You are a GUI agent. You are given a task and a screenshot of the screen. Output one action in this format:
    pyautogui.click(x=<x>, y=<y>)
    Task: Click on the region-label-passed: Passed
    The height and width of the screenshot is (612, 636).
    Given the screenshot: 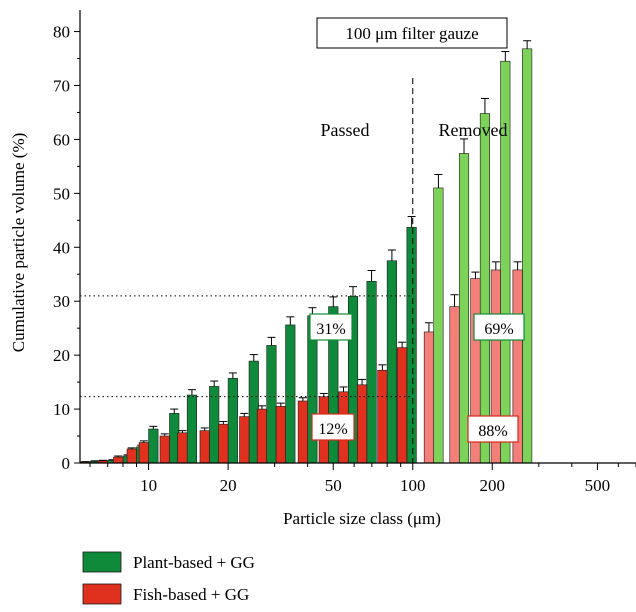 What is the action you would take?
    pyautogui.click(x=345, y=130)
    